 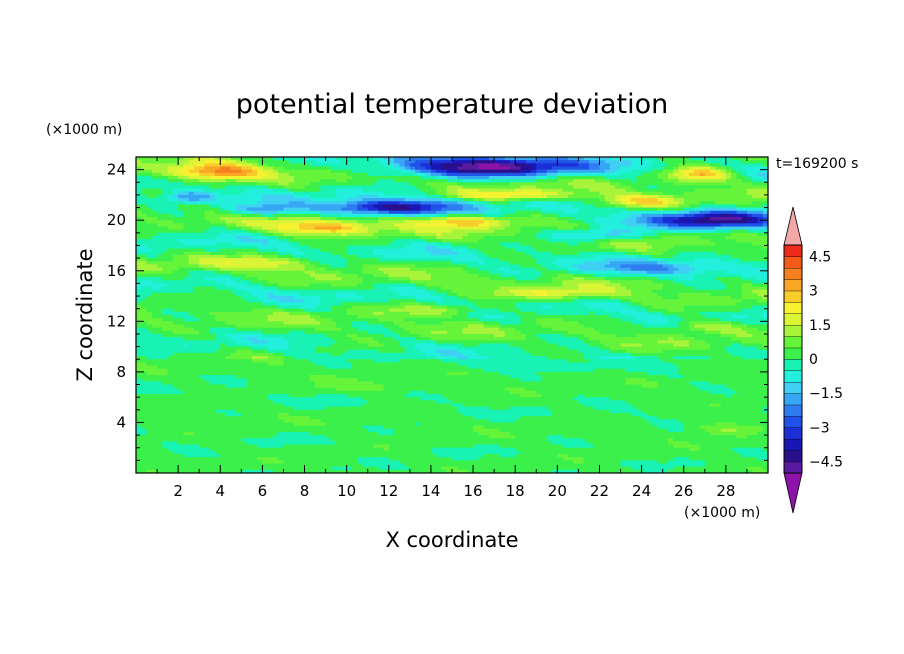 What do you see at coordinates (683, 491) in the screenshot?
I see `x-tick-label: 26` at bounding box center [683, 491].